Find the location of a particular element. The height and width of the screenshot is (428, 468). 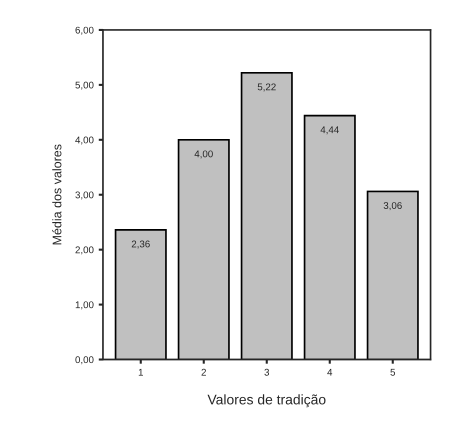

data-label: 3,06 is located at coordinates (393, 206).